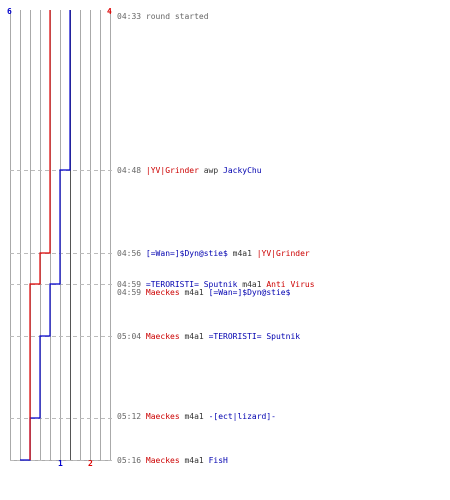  What do you see at coordinates (129, 416) in the screenshot?
I see `event-time: 05:12` at bounding box center [129, 416].